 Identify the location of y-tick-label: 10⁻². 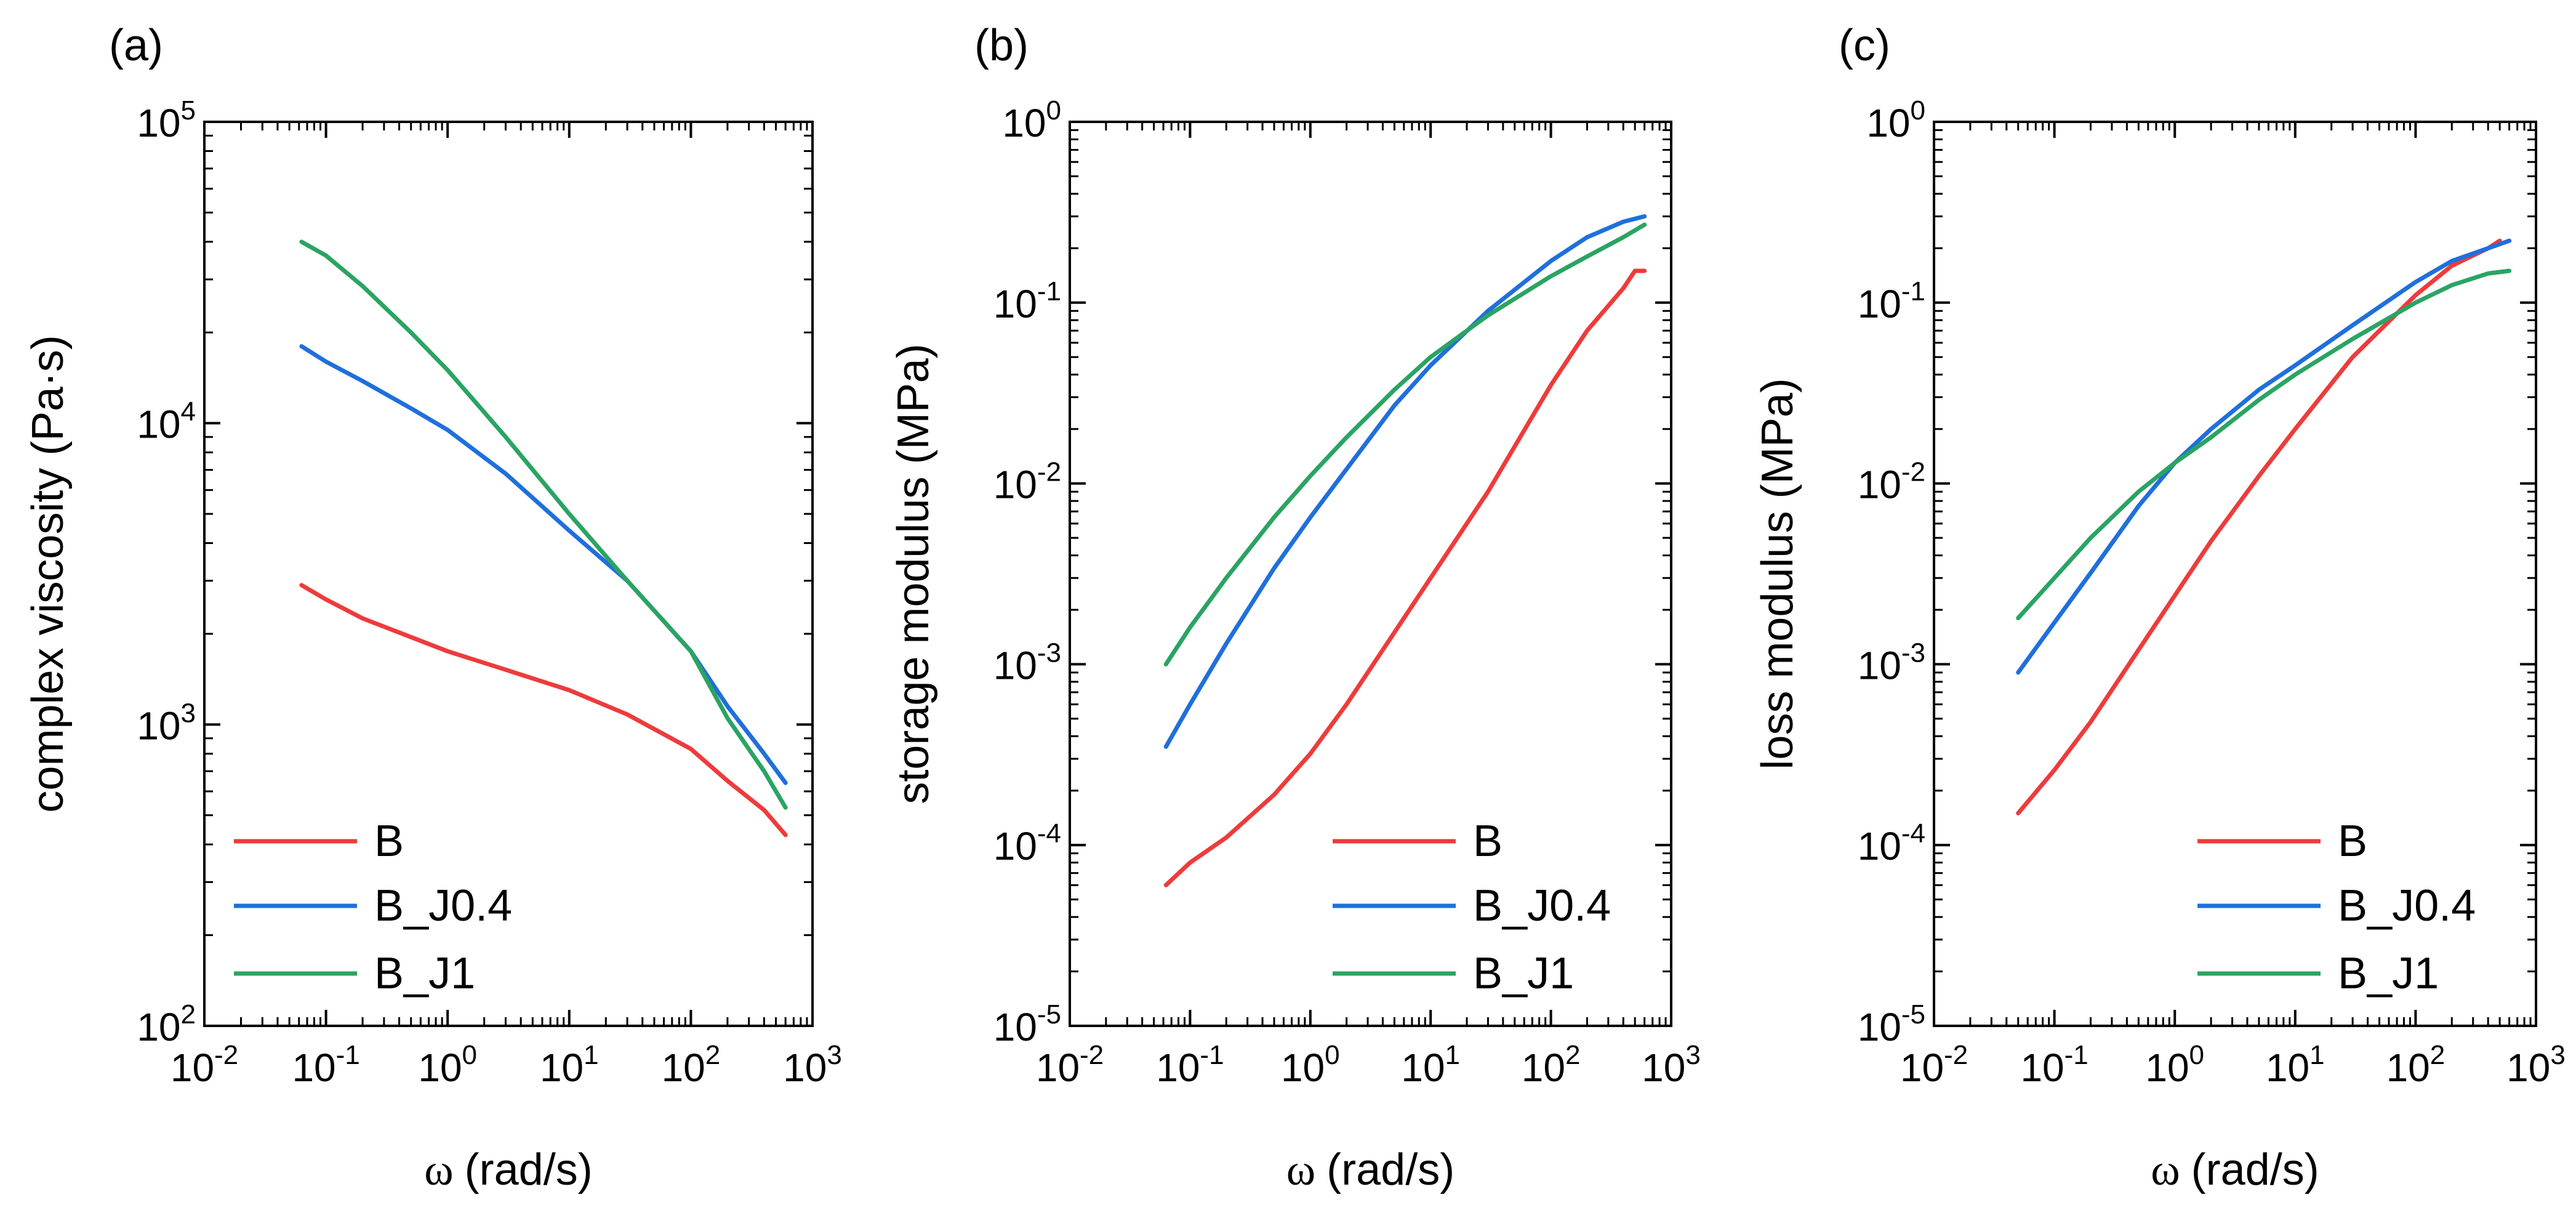
(1027, 482).